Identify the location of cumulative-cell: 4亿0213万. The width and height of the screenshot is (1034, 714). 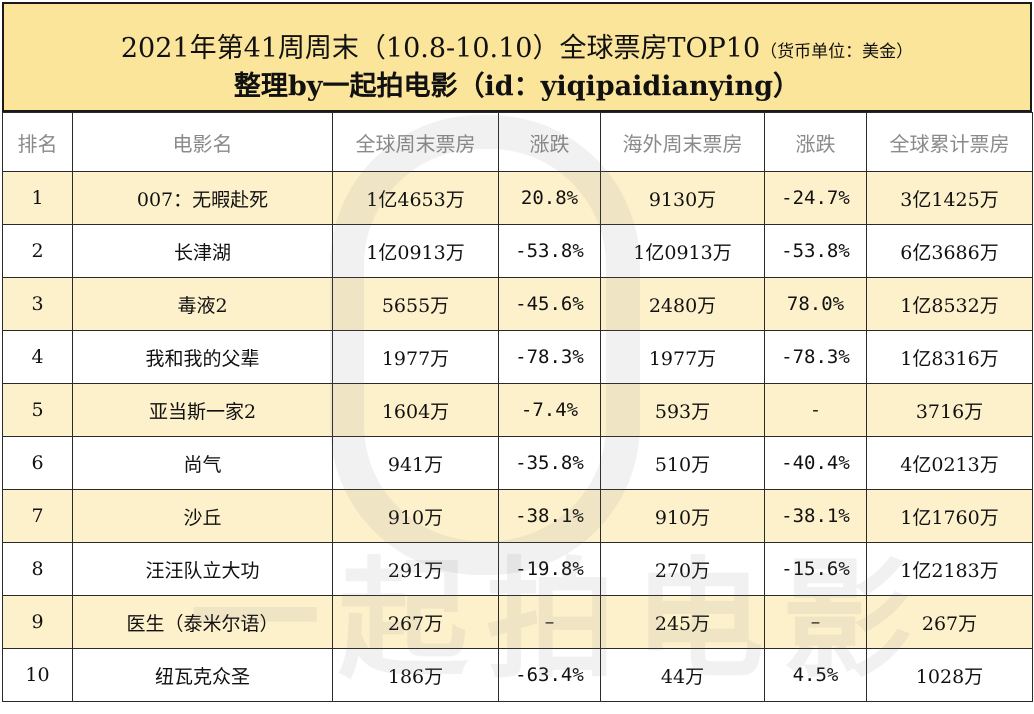
(949, 463).